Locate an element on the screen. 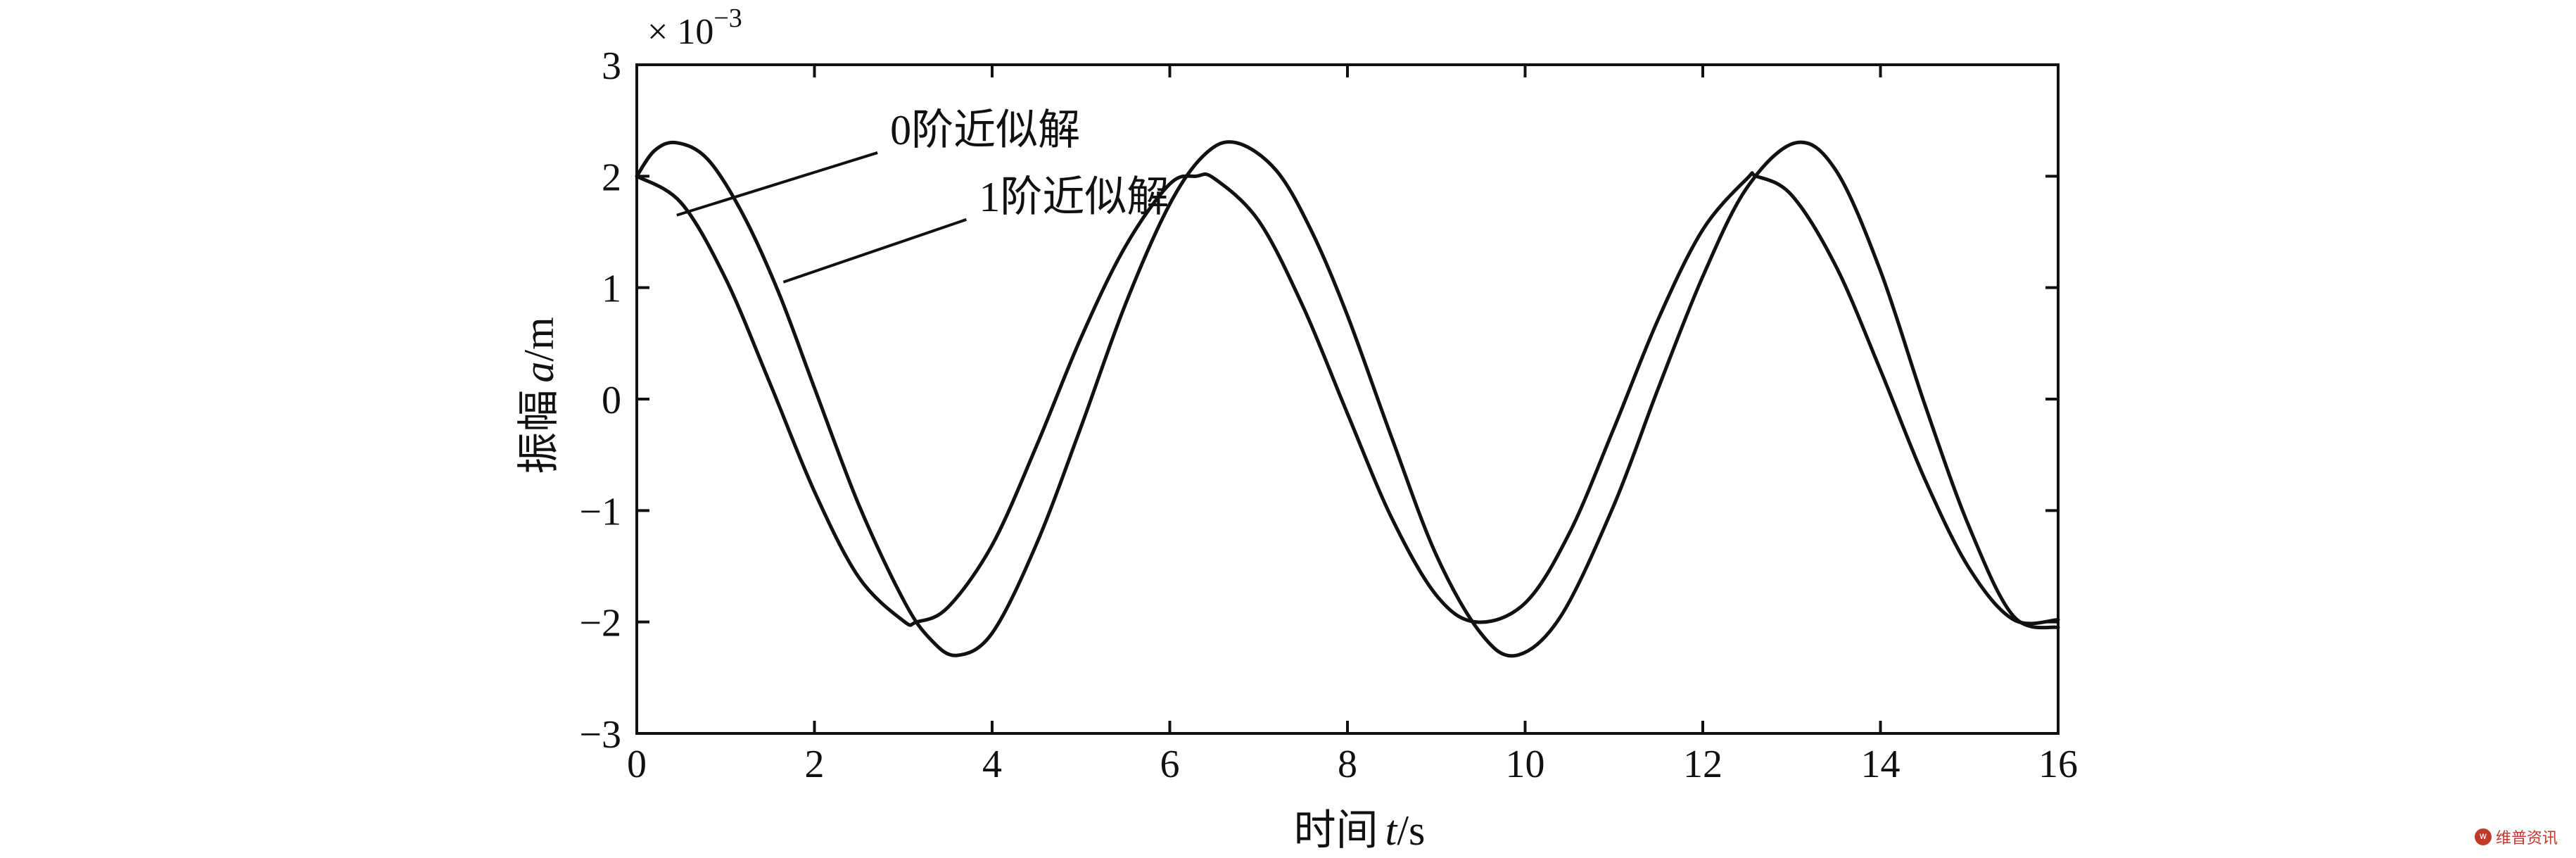  x-tick-label: 10 is located at coordinates (1525, 764).